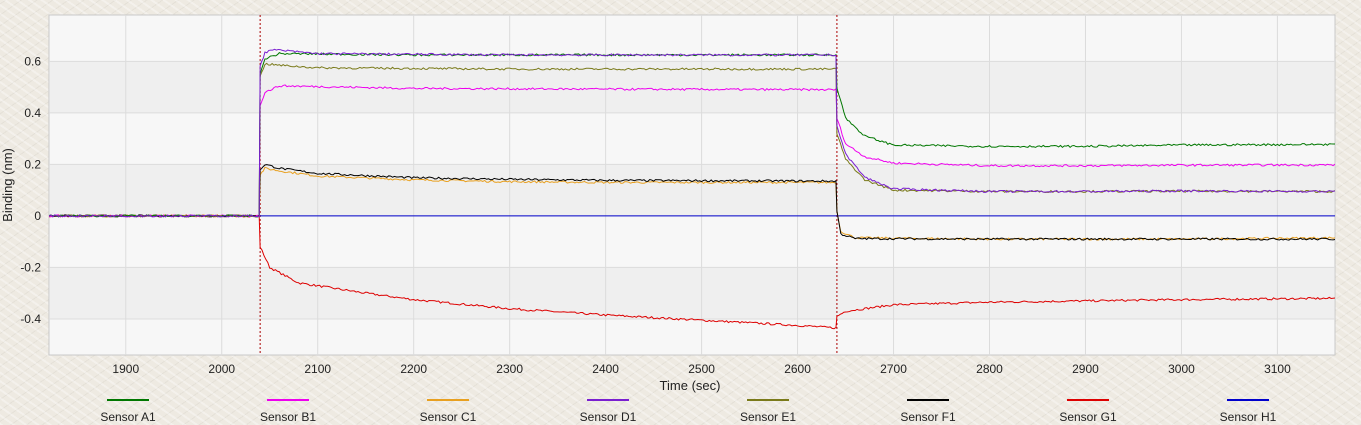  I want to click on y-tick-label: -0.2, so click(30, 267).